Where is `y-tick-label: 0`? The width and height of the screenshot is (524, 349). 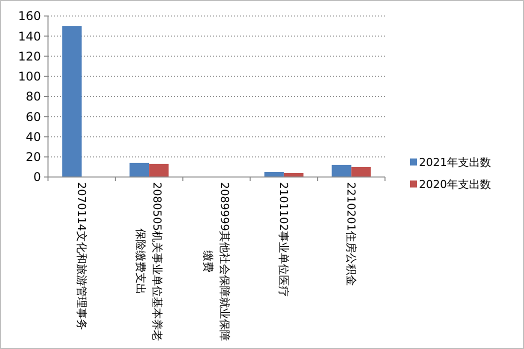
y-tick-label: 0 is located at coordinates (37, 177).